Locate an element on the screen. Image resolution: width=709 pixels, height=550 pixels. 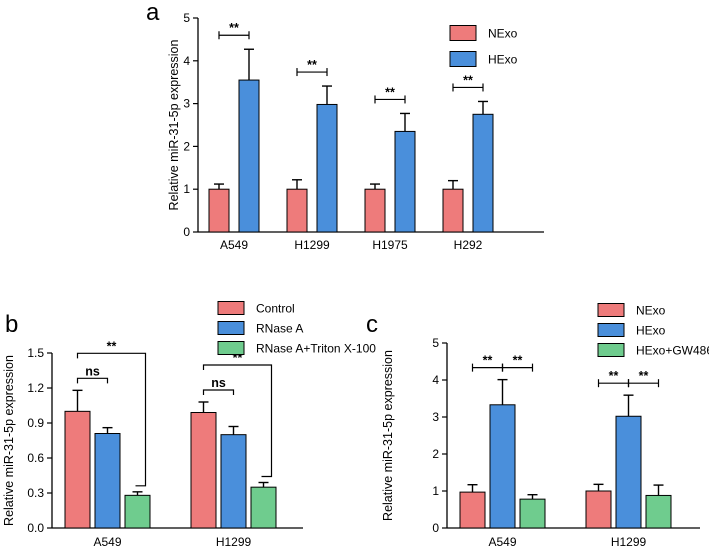
legend-label-b: RNase A+Triton X-100 is located at coordinates (316, 349).